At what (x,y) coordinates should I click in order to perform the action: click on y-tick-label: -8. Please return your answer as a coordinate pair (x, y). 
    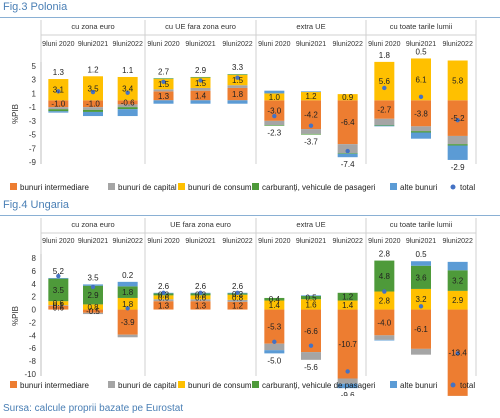
    Looking at the image, I should click on (33, 361).